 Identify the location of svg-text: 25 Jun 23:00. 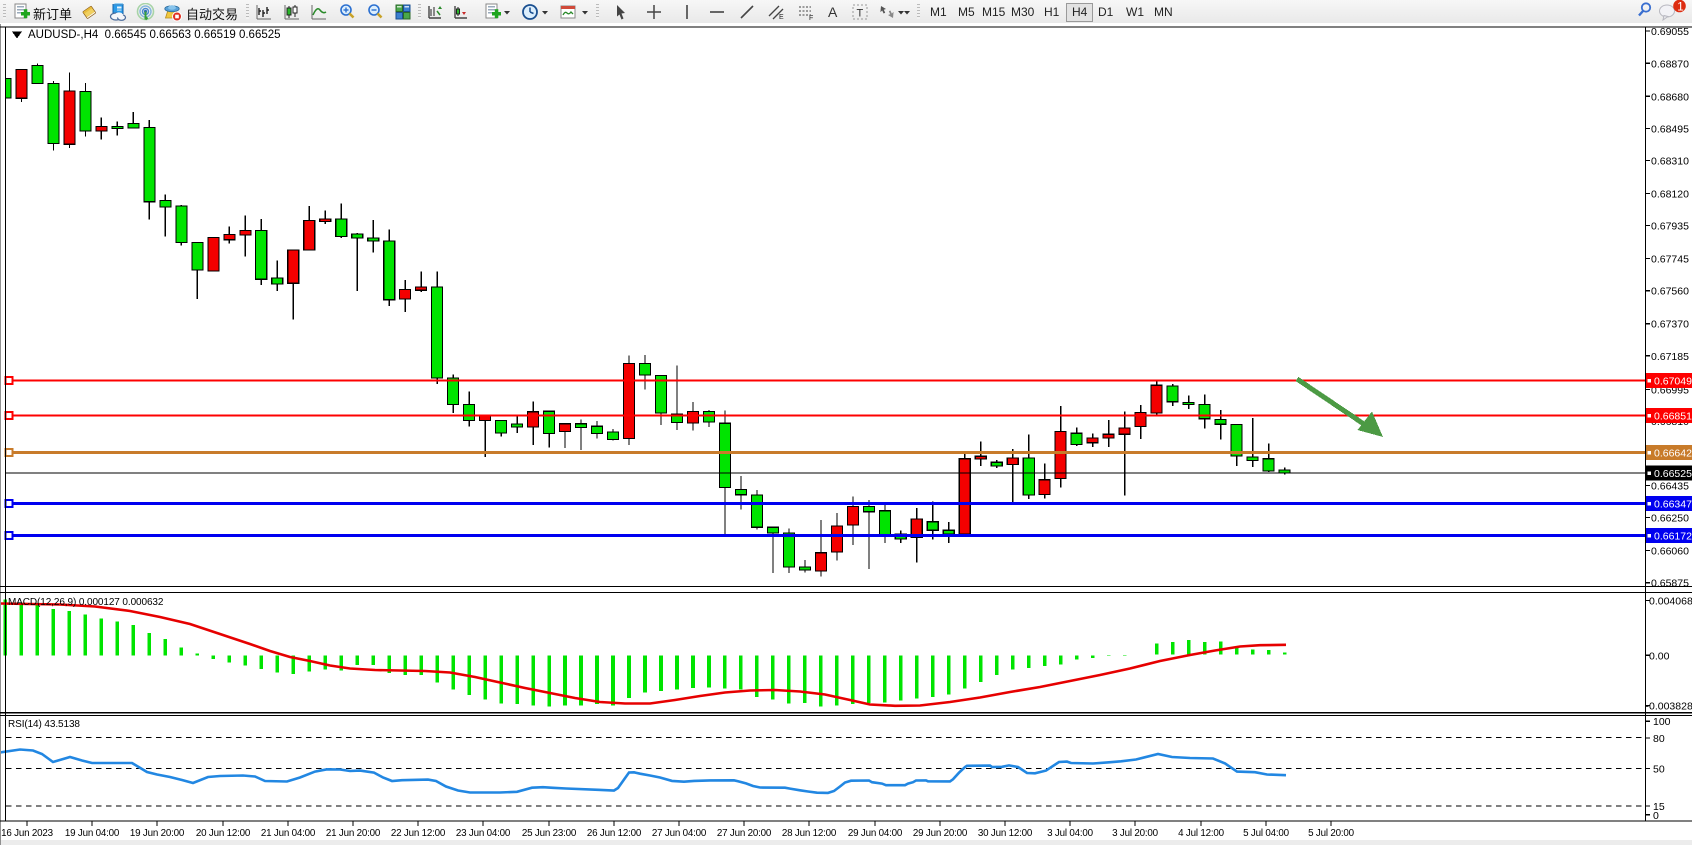
(549, 833).